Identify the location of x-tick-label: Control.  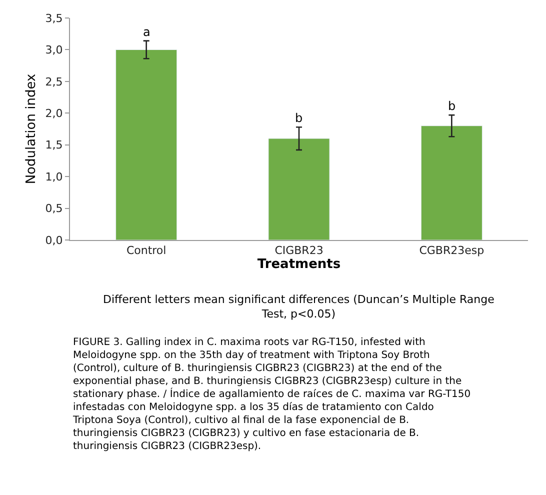
(146, 251).